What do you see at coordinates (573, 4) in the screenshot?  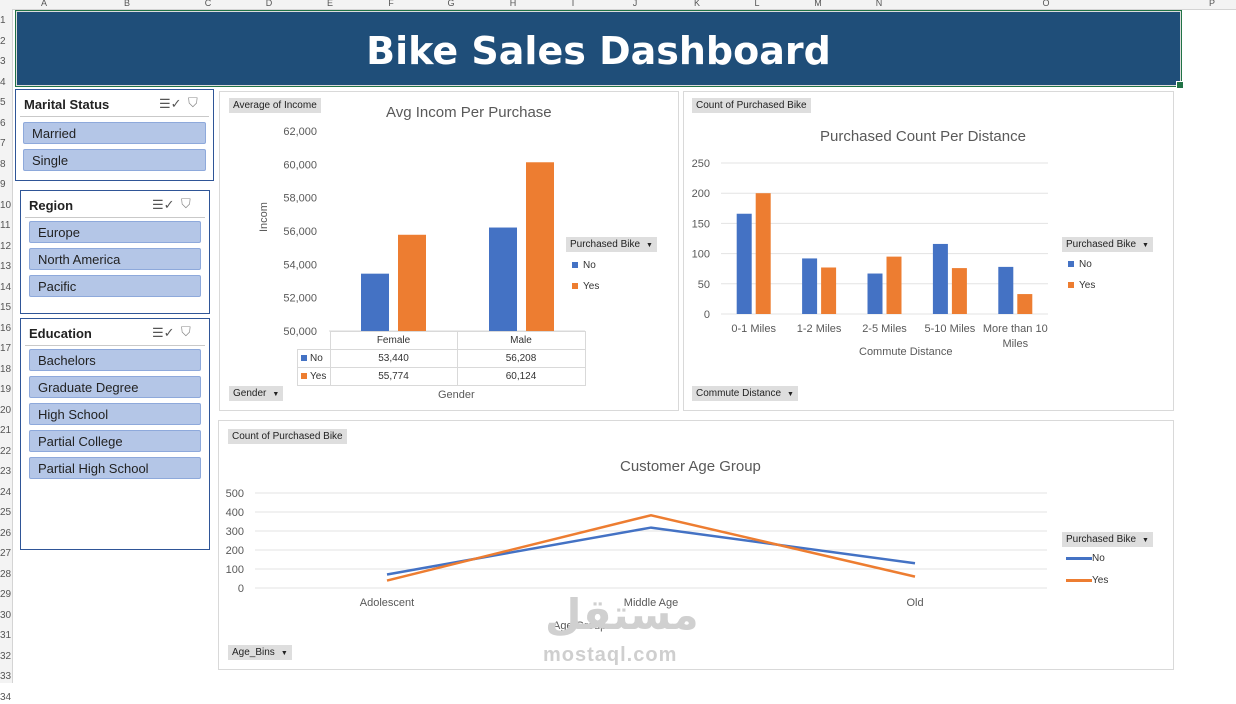 I see `column-label: I` at bounding box center [573, 4].